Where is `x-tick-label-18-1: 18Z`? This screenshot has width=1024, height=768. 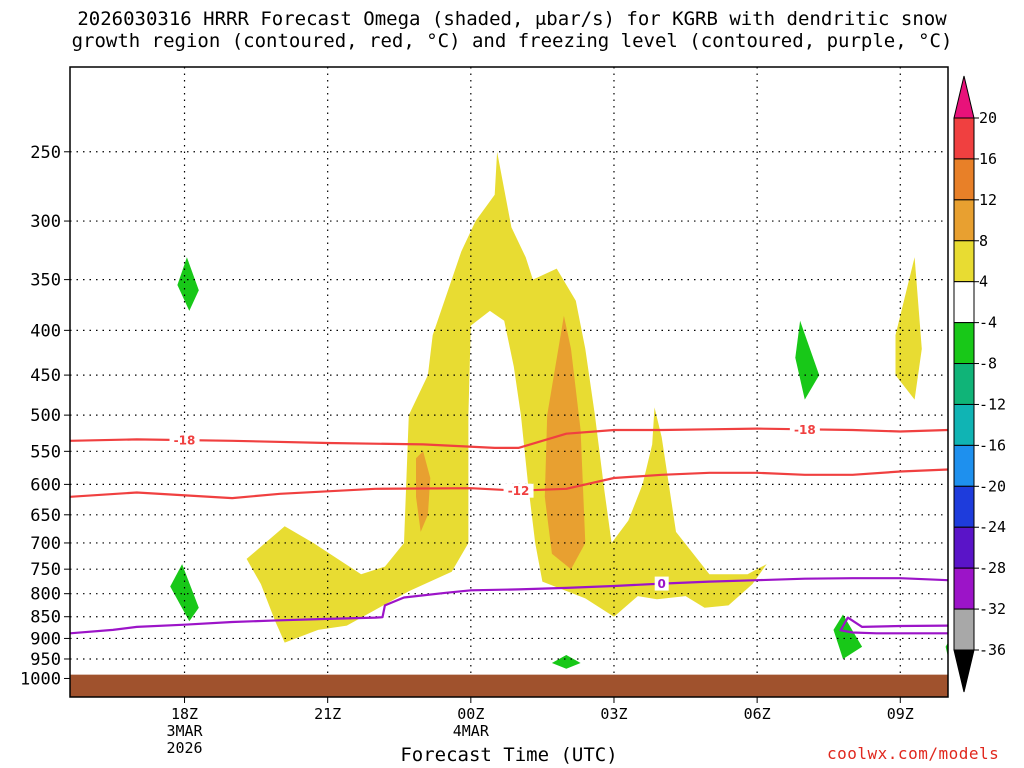
x-tick-label-18-1: 18Z is located at coordinates (184, 714).